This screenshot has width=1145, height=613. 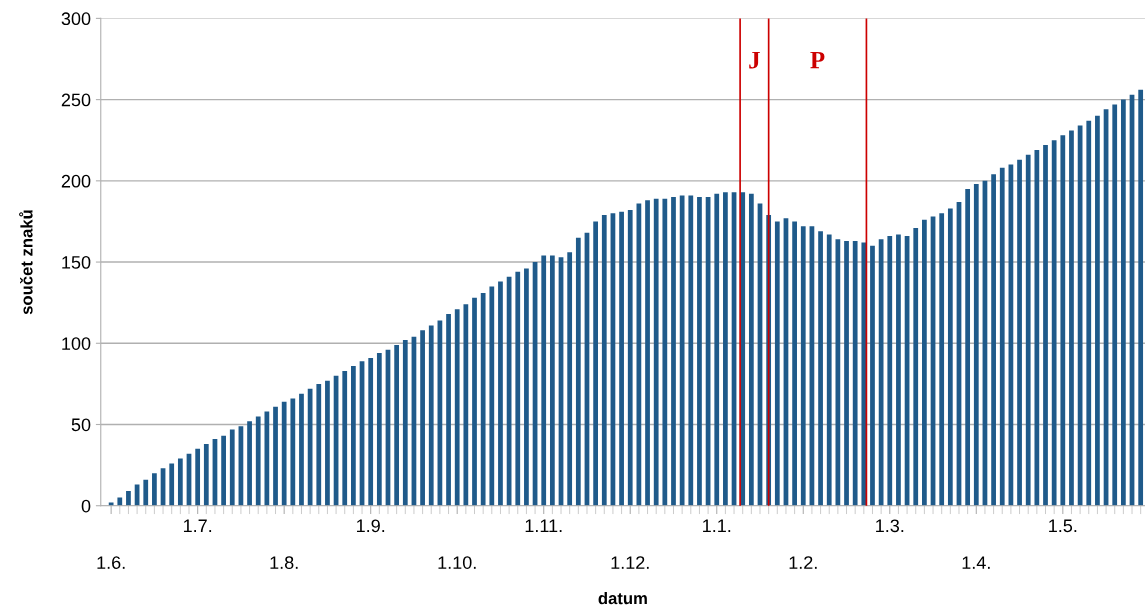 I want to click on x-tick-label: 1.9., so click(x=371, y=526).